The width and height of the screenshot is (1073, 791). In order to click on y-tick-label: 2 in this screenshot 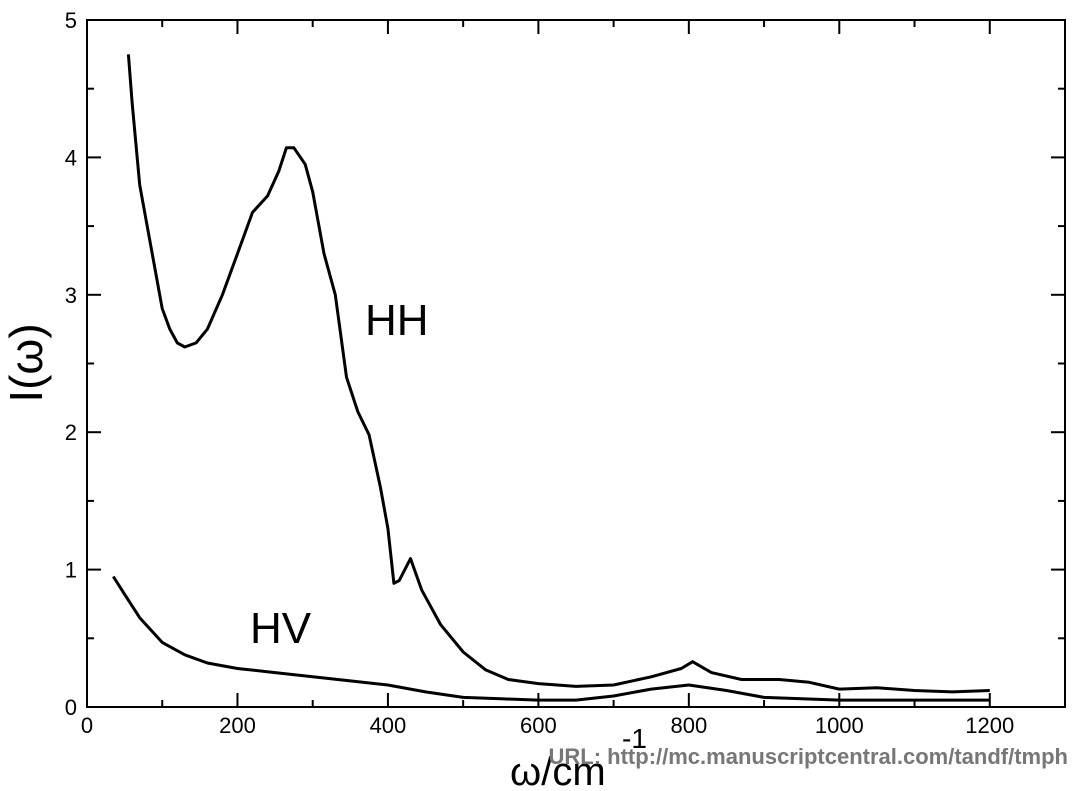, I will do `click(71, 432)`.